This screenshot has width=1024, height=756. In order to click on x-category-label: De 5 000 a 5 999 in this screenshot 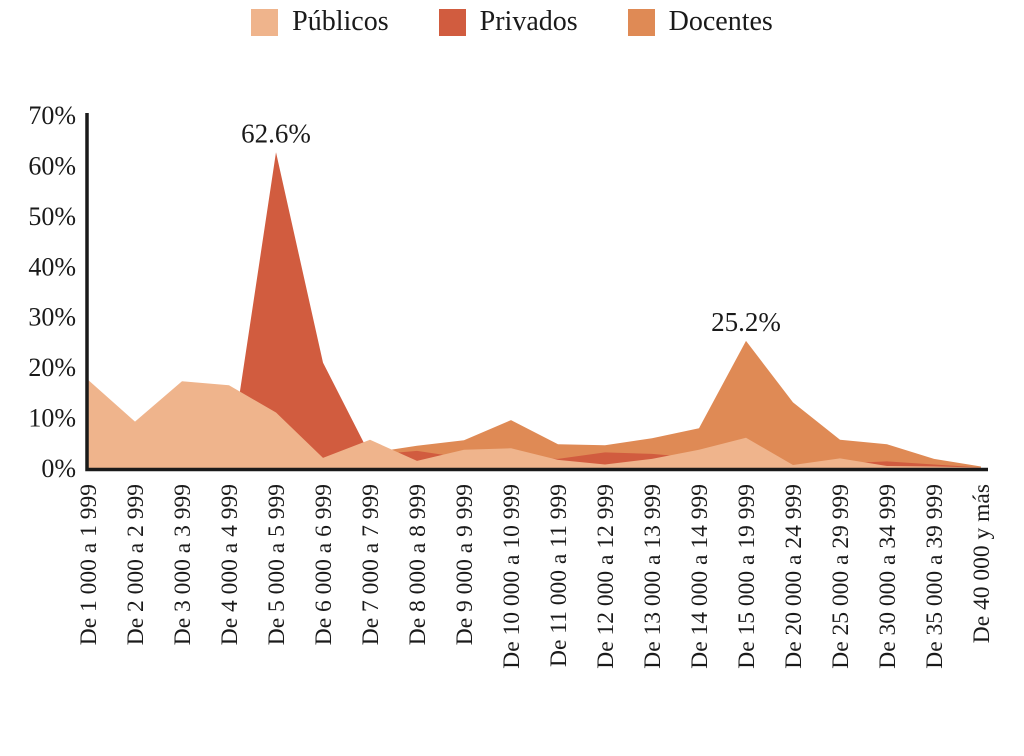, I will do `click(277, 564)`.